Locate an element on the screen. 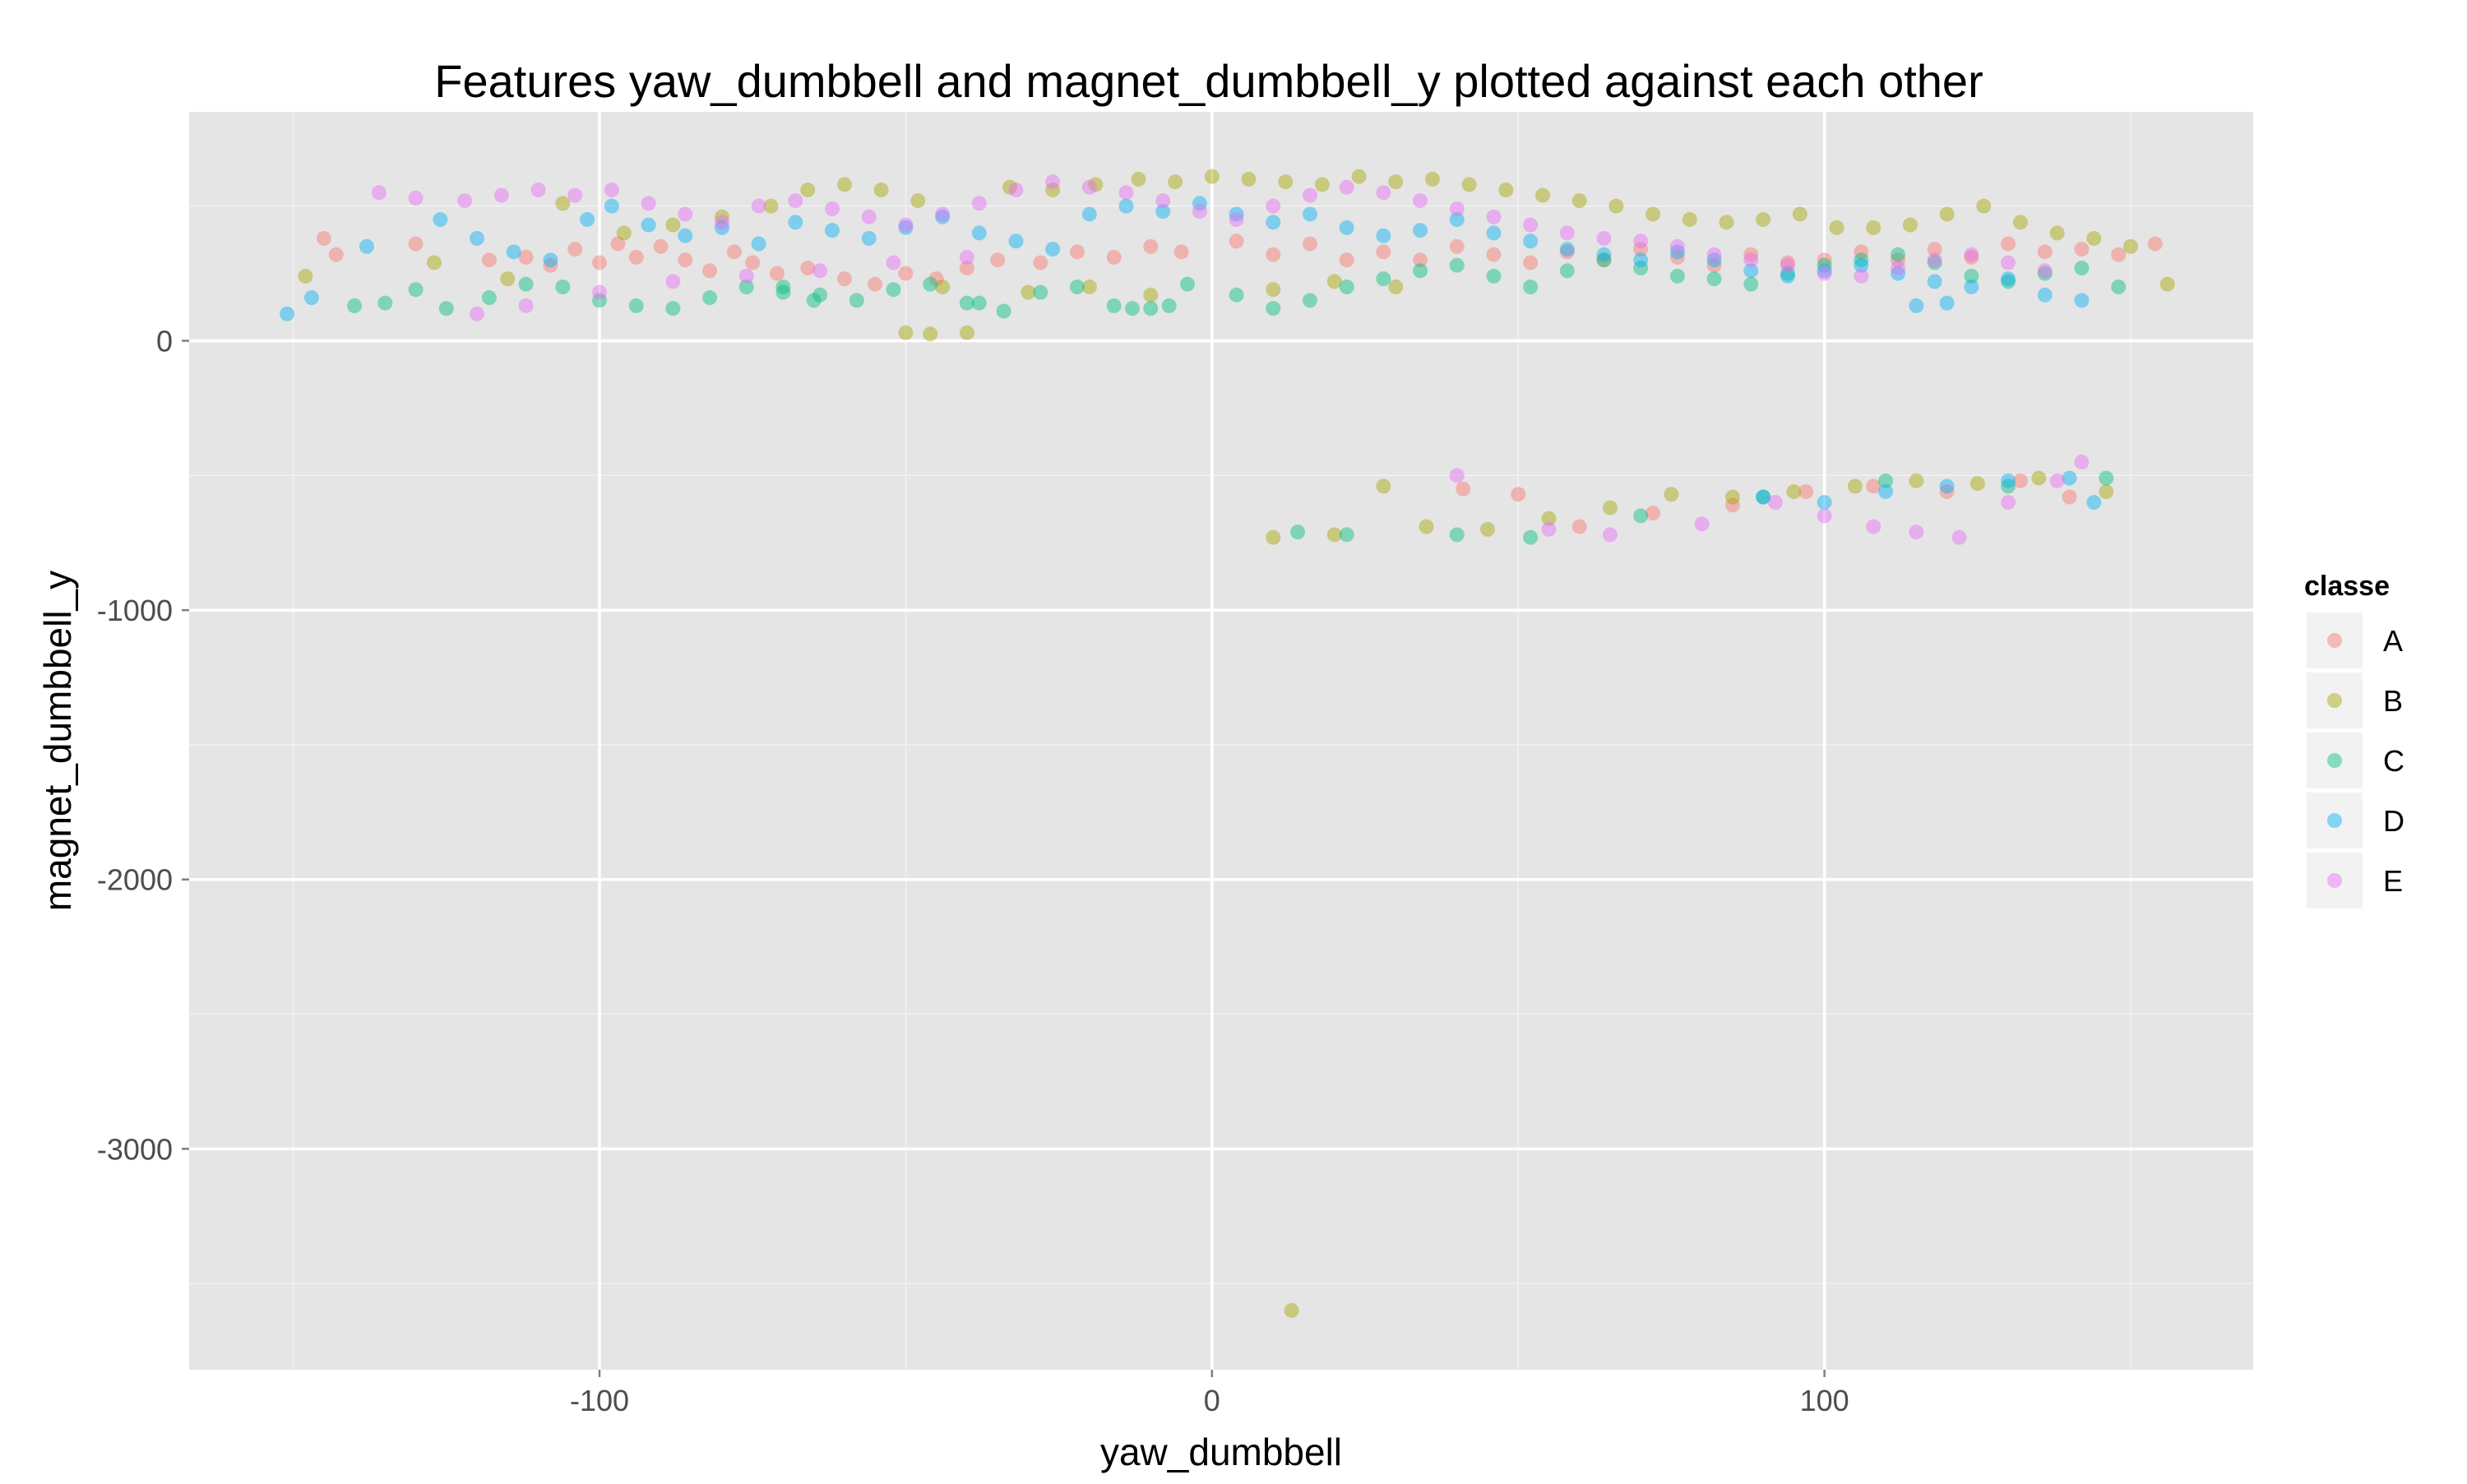 The image size is (2467, 1484). legend-item-c: C is located at coordinates (2356, 761).